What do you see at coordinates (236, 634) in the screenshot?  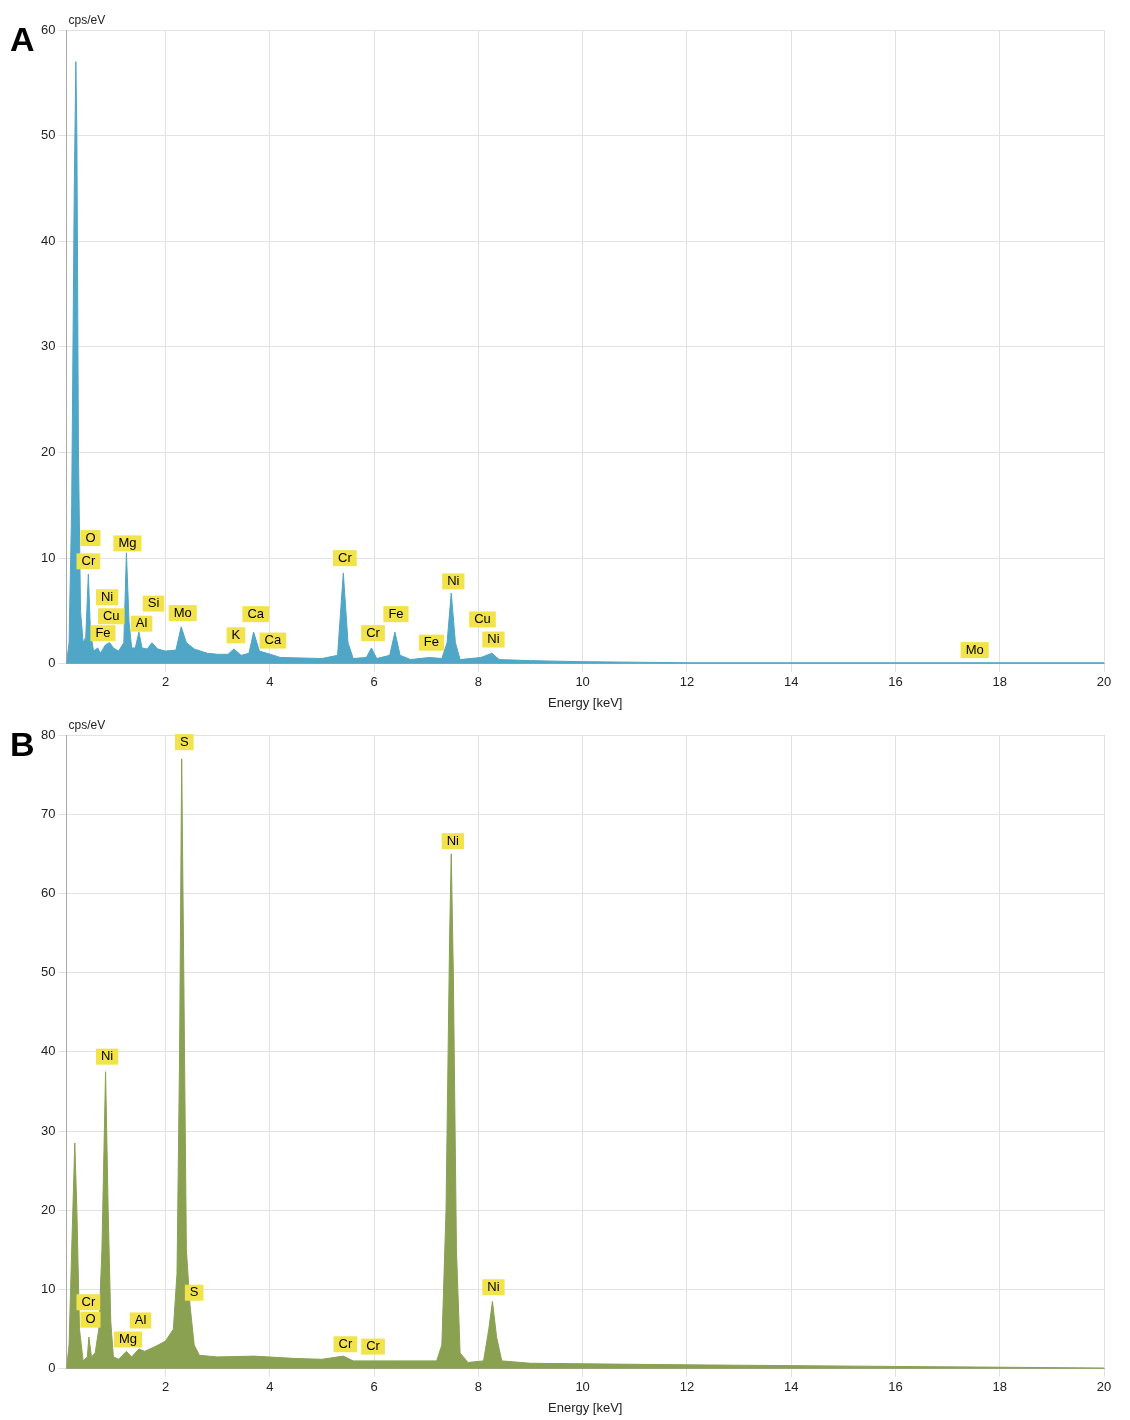 I see `annotation: K` at bounding box center [236, 634].